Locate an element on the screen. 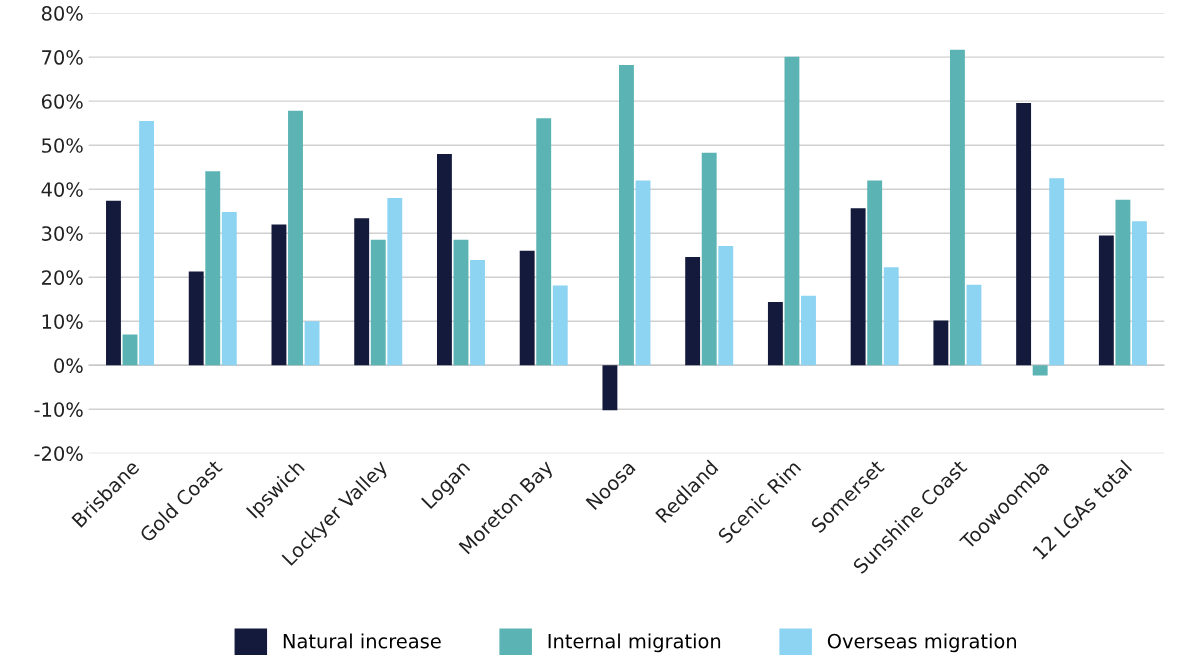 Image resolution: width=1182 pixels, height=657 pixels. legend-label: Internal migration is located at coordinates (634, 643).